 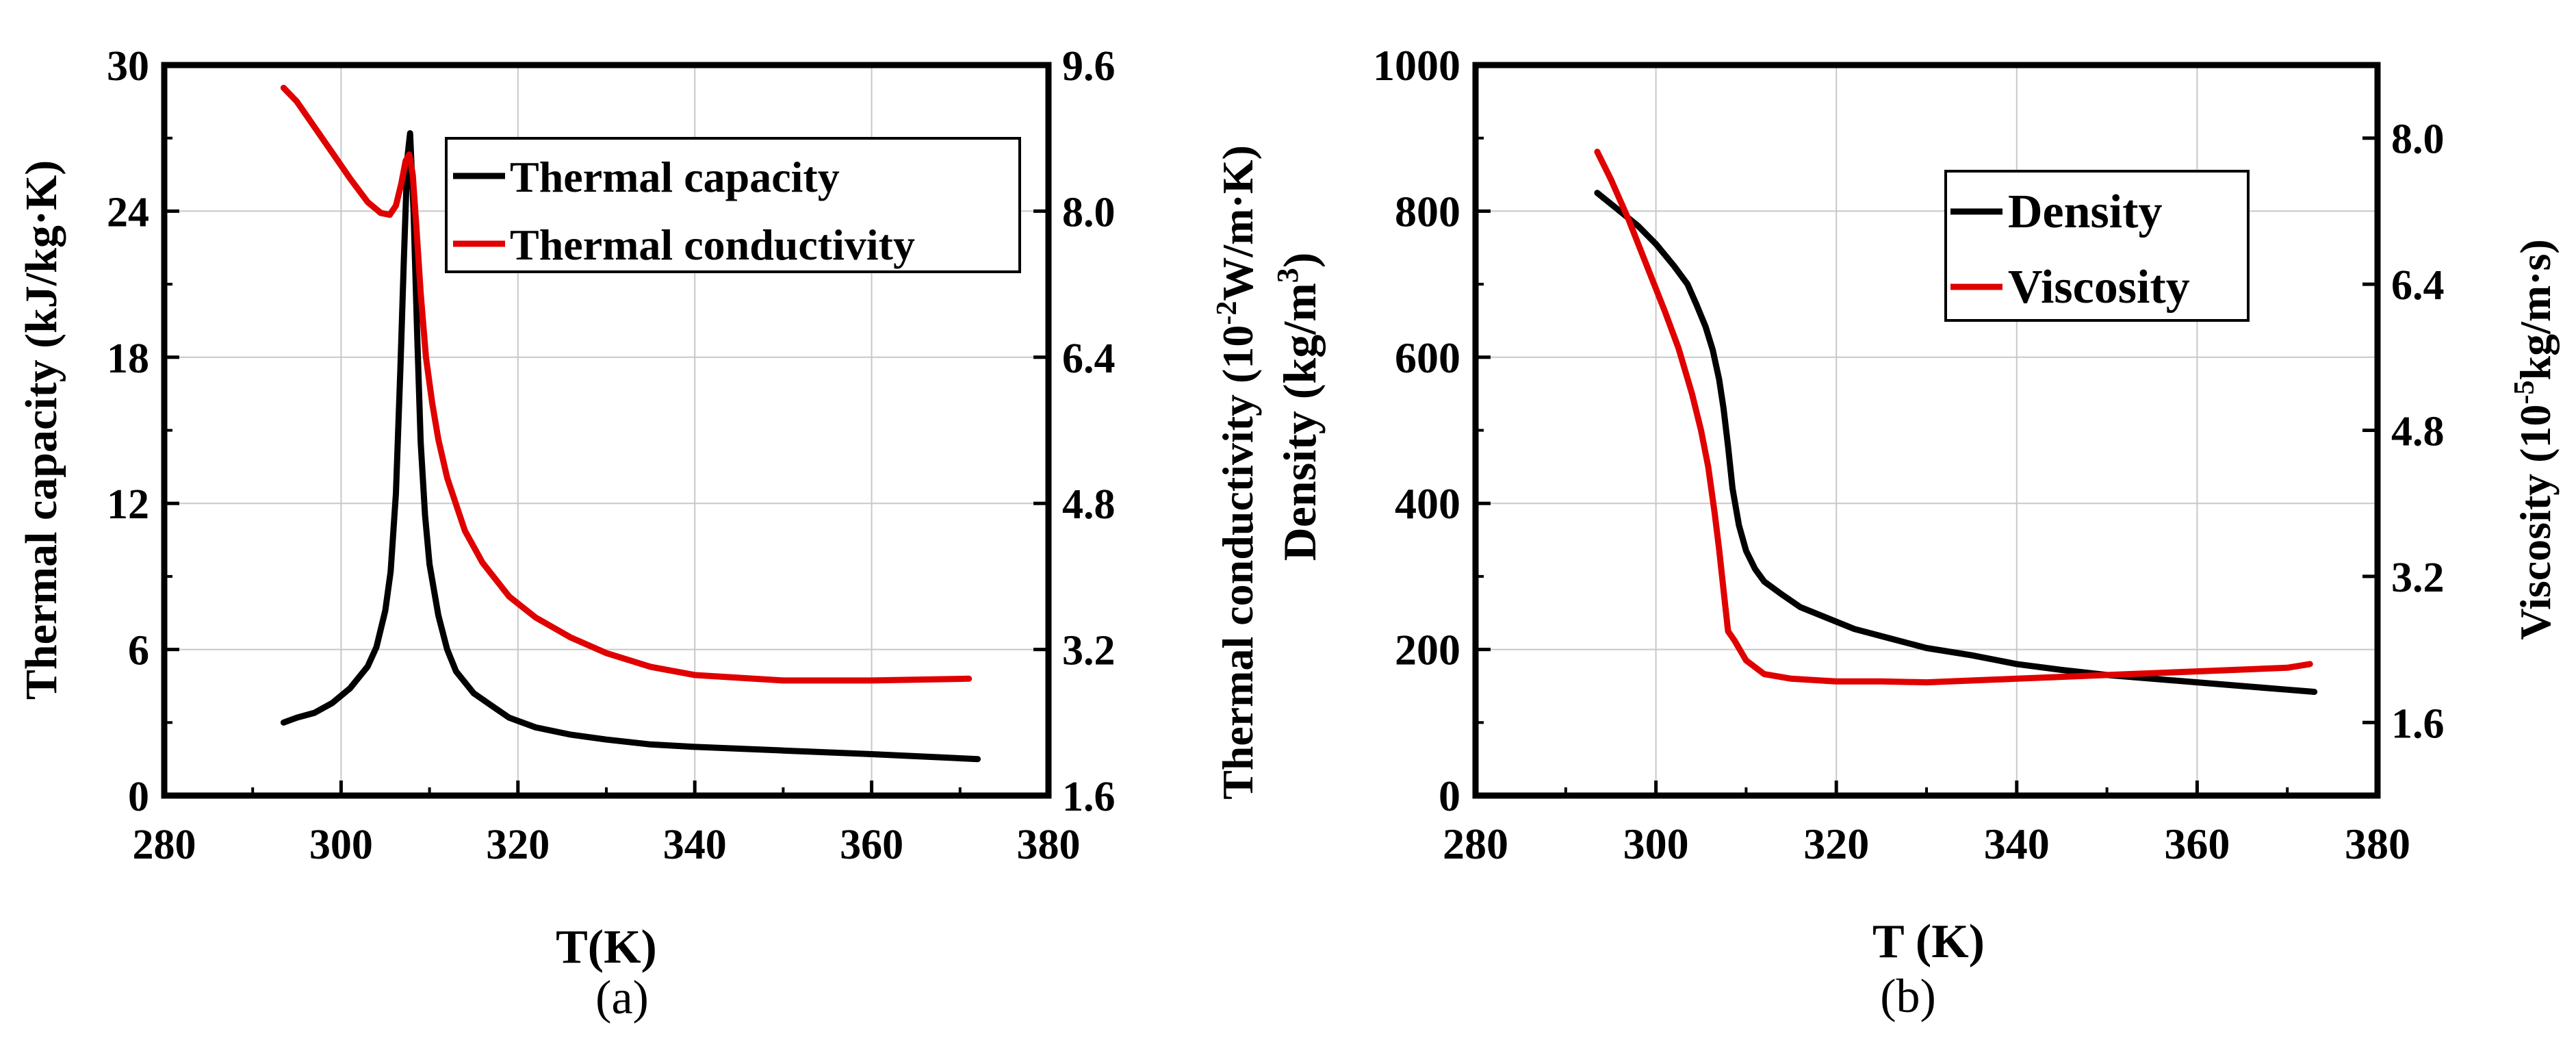 I want to click on x-ticks-b: 280 300 320 340 360 380, so click(x=1926, y=824).